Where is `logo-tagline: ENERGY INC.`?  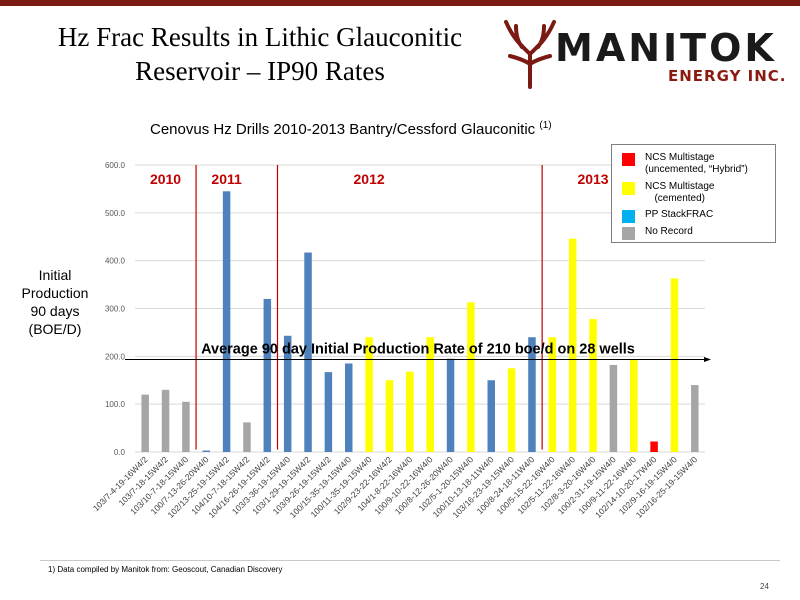
logo-tagline: ENERGY INC. is located at coordinates (727, 76).